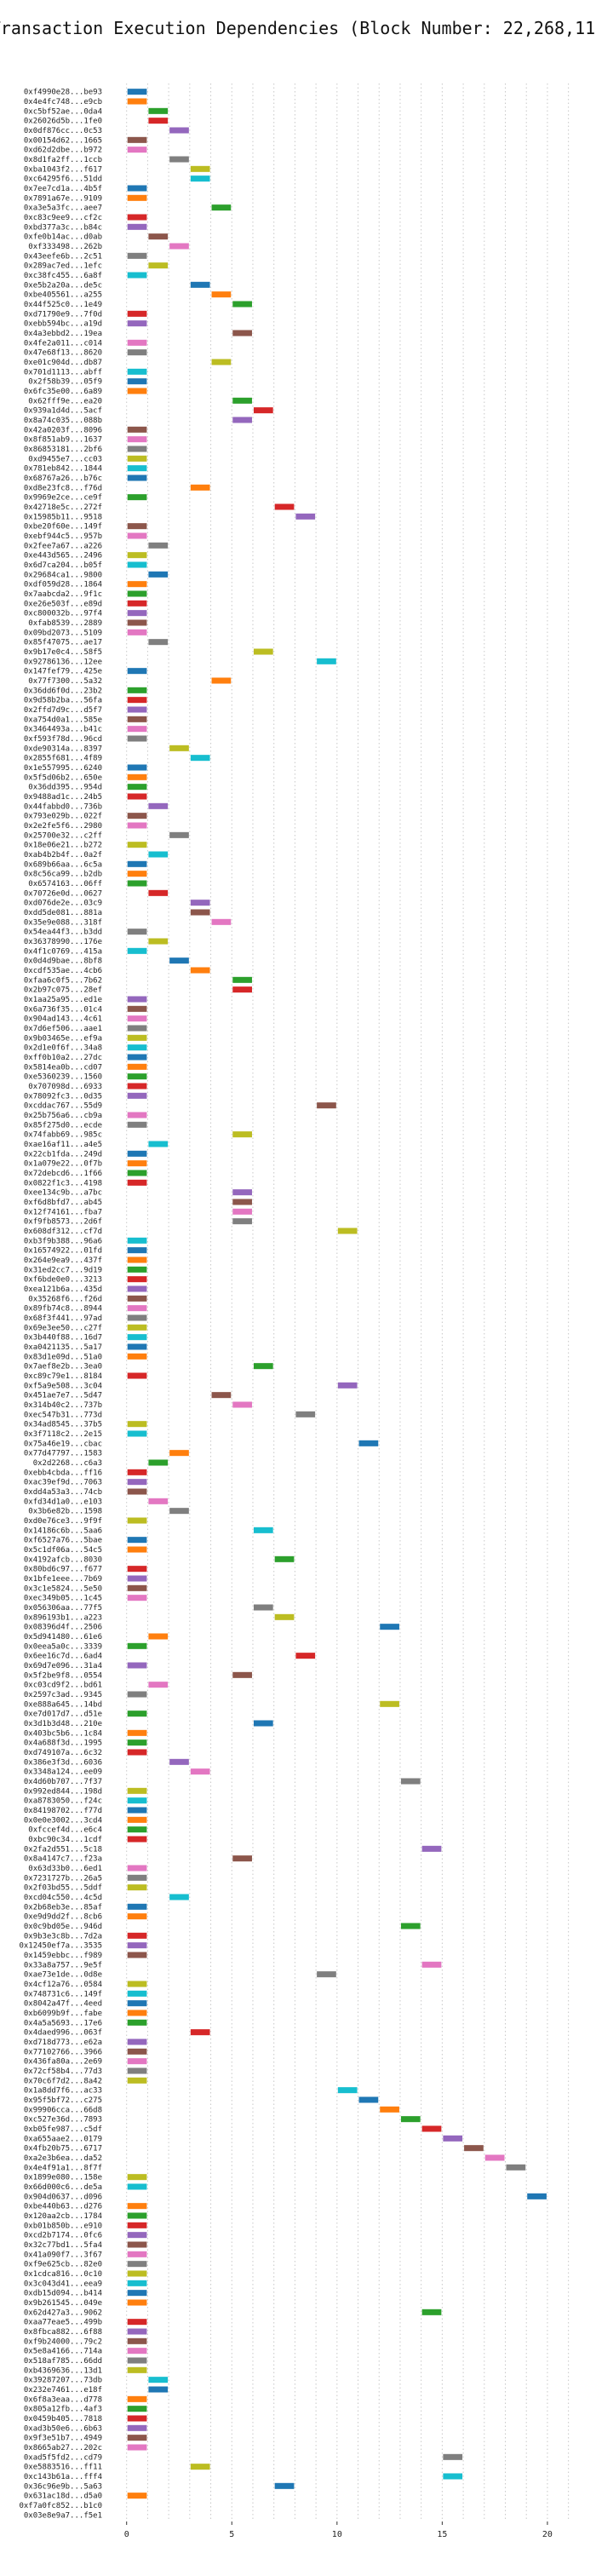 This screenshot has height=2576, width=596. What do you see at coordinates (63, 1289) in the screenshot?
I see `tx-label: 0xea121b6a...435d` at bounding box center [63, 1289].